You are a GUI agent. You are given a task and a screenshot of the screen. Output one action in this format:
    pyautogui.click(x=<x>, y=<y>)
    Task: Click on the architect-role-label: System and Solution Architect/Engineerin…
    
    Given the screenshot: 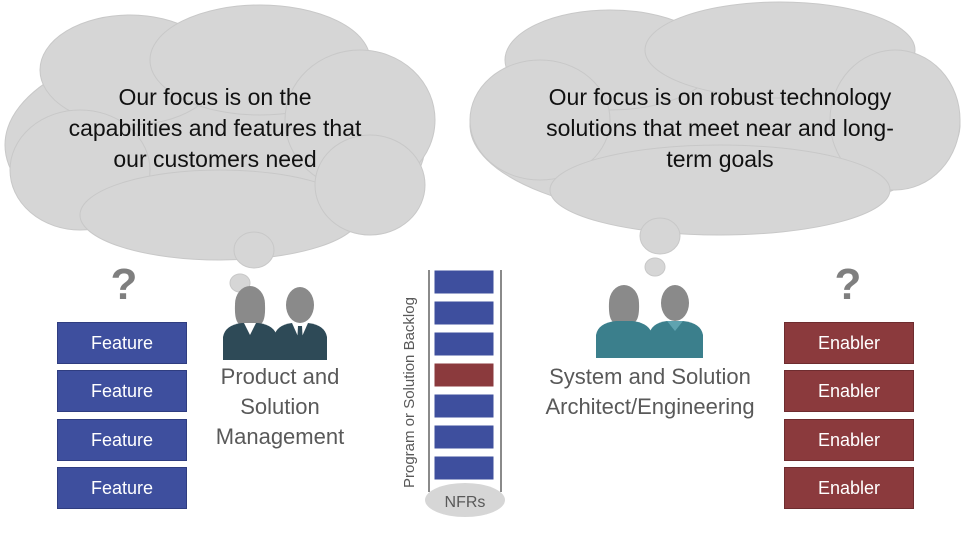 What is the action you would take?
    pyautogui.click(x=650, y=392)
    